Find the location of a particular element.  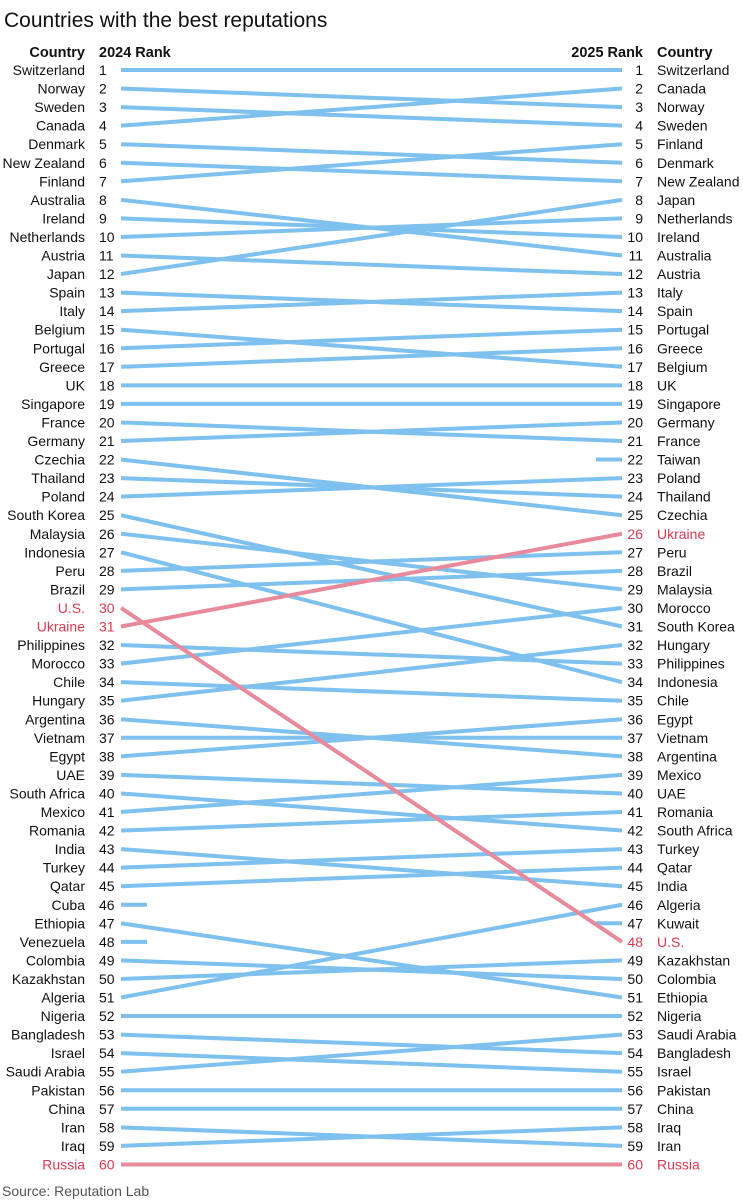

slope-line-israel is located at coordinates (371, 1062).